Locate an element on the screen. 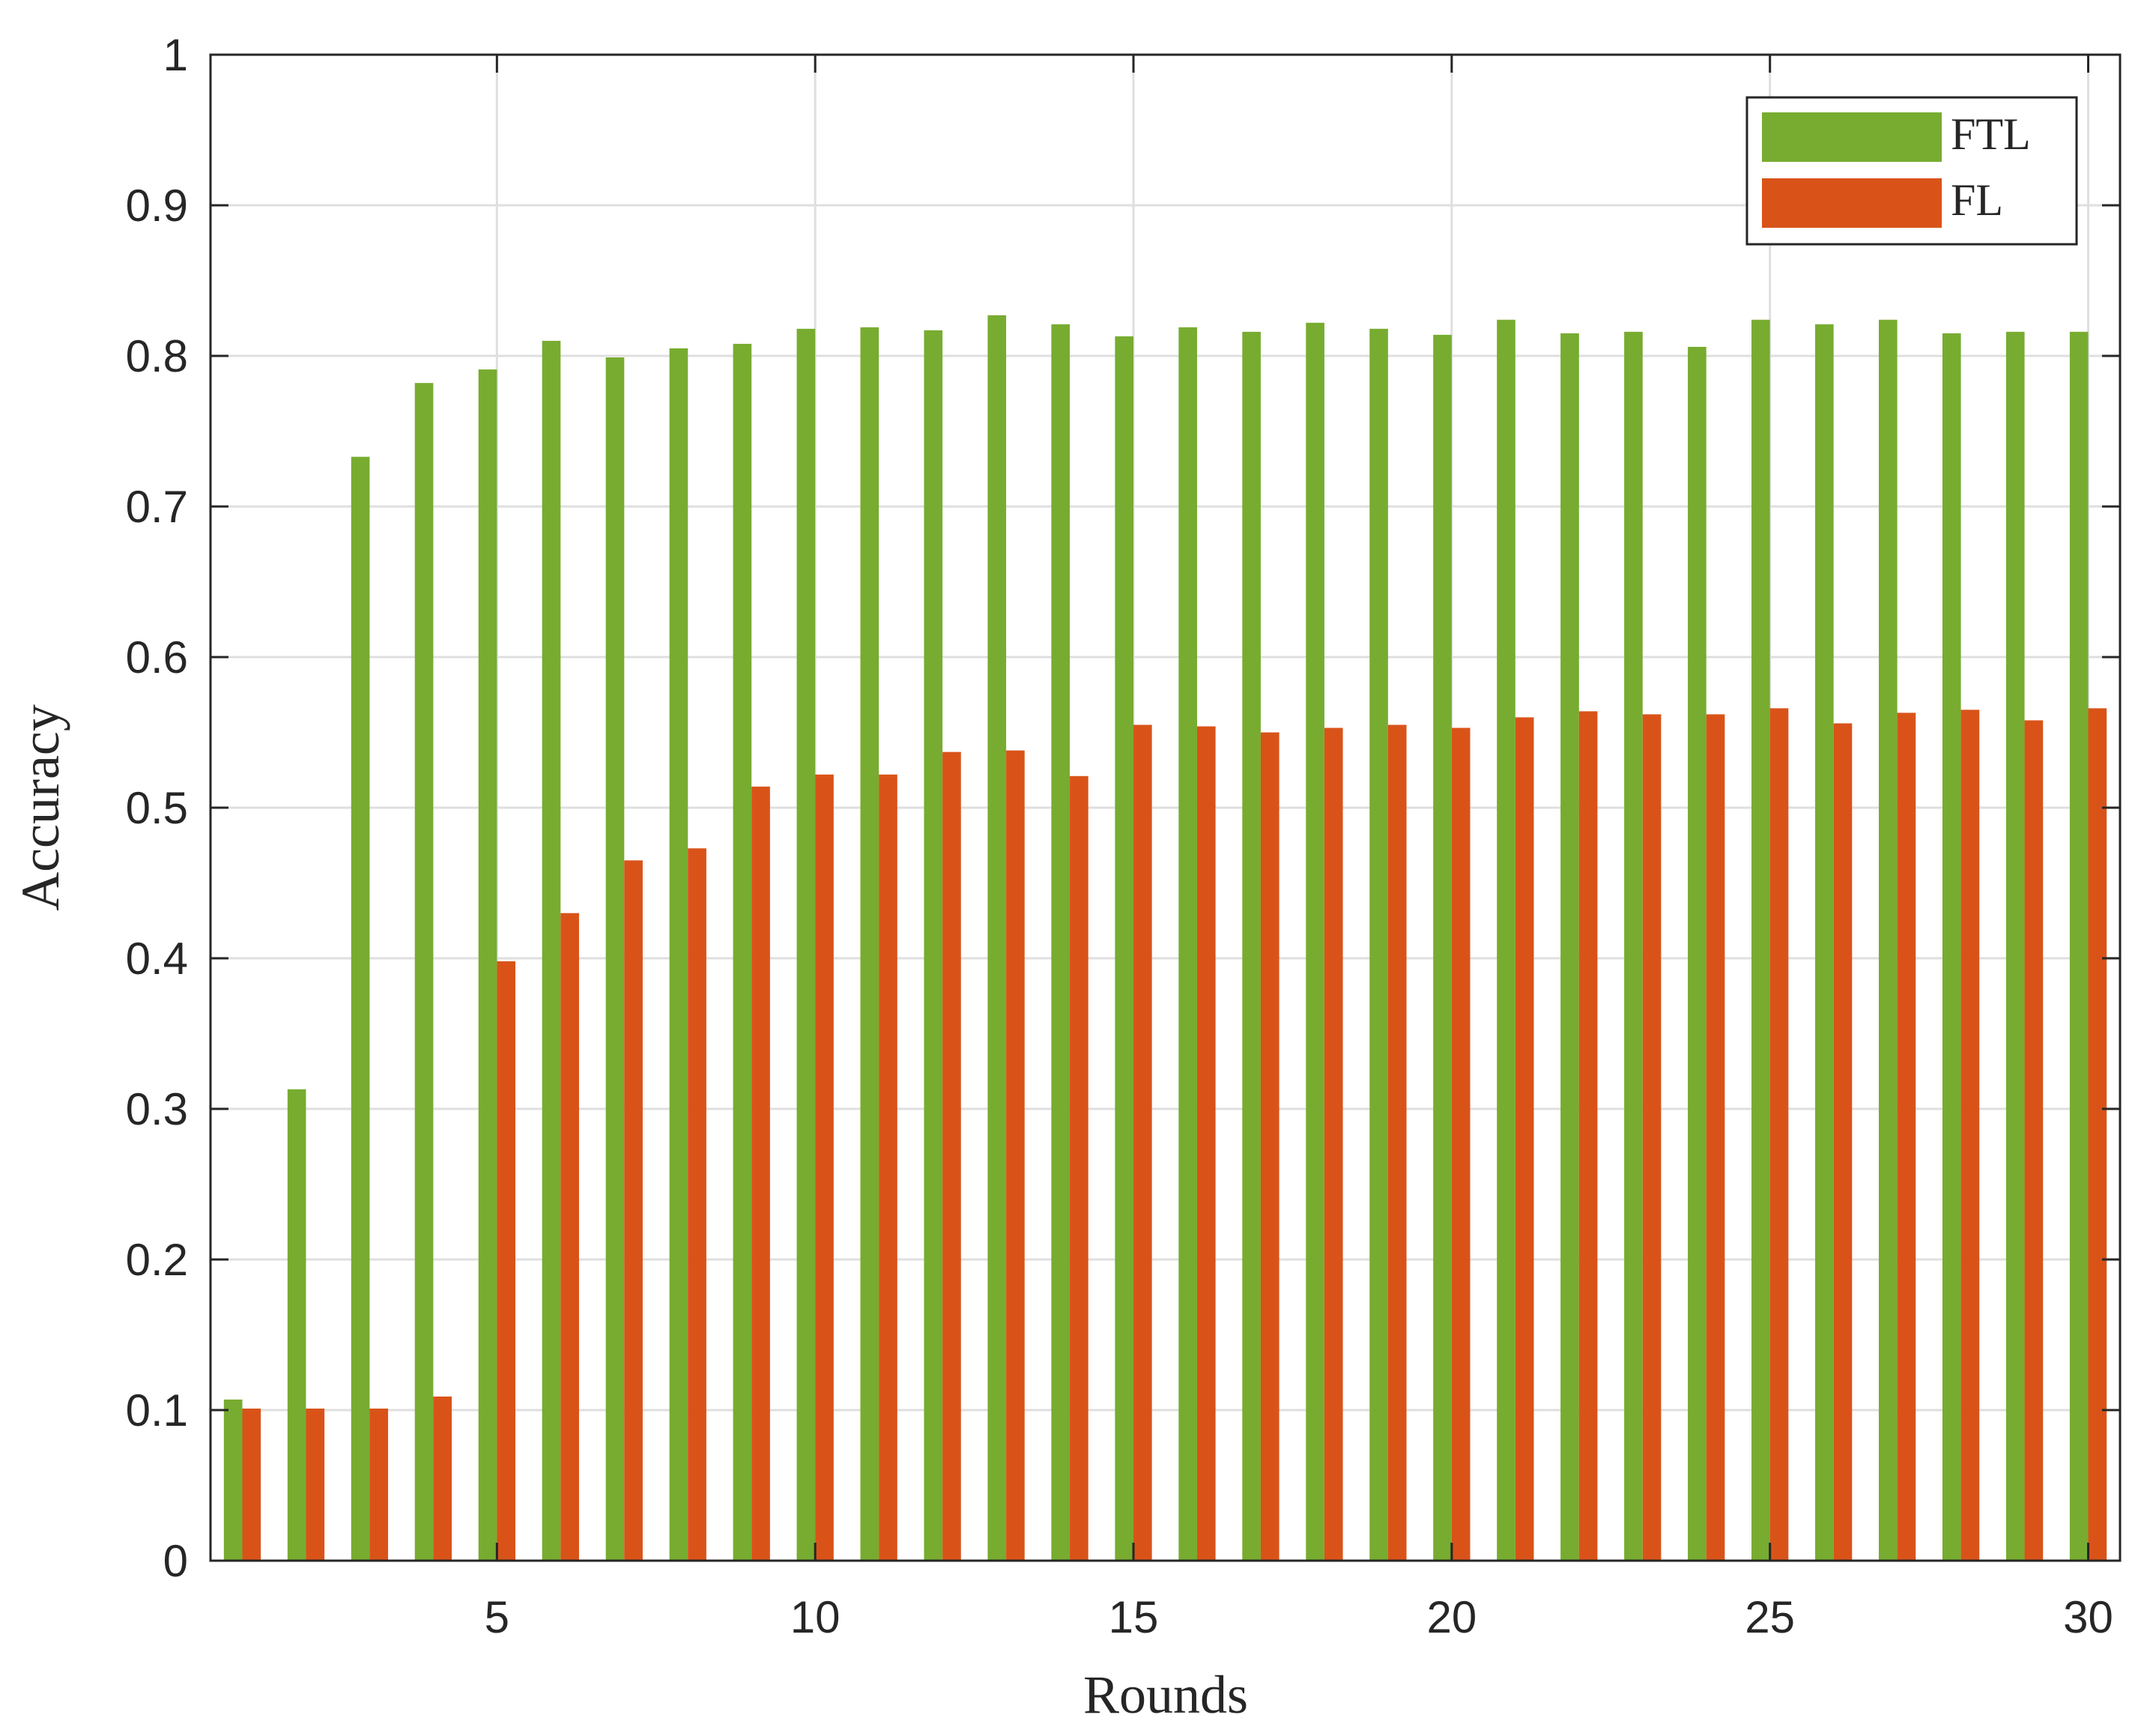  y-tick-label: 0.4 is located at coordinates (157, 959).